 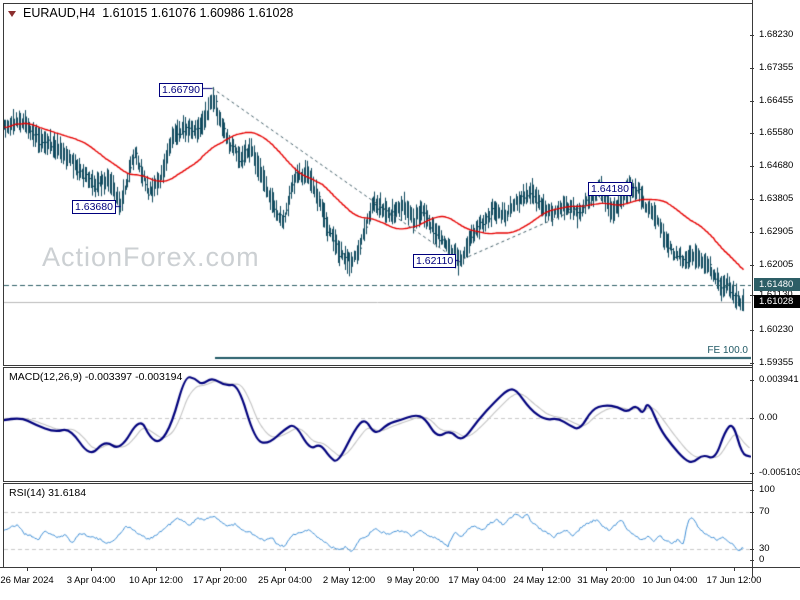 I want to click on axis-price-label: 100, so click(x=767, y=489).